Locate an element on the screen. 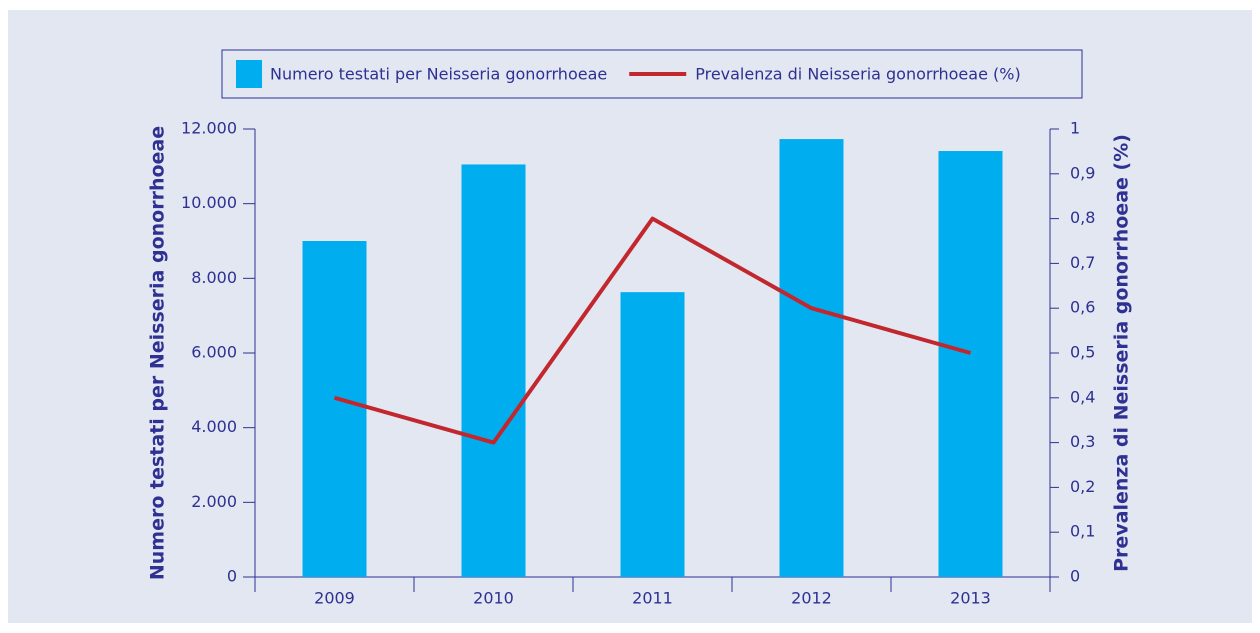  y2-tick-label: 0,9 is located at coordinates (1082, 172).